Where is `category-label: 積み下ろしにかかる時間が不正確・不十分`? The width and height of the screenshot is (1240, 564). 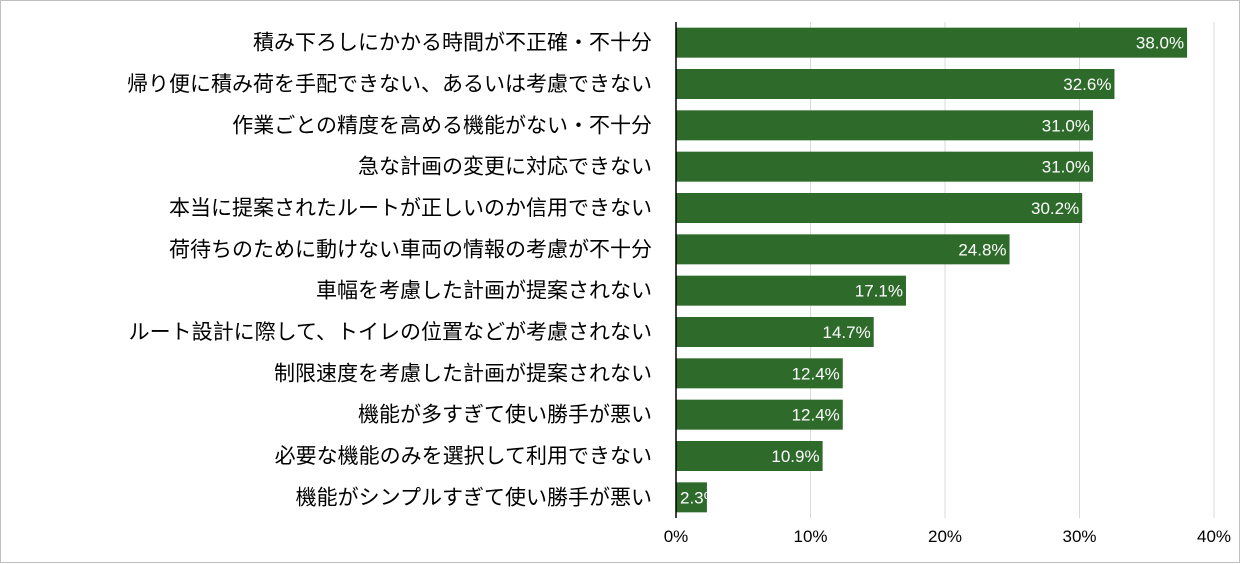
category-label: 積み下ろしにかかる時間が不正確・不十分 is located at coordinates (452, 43).